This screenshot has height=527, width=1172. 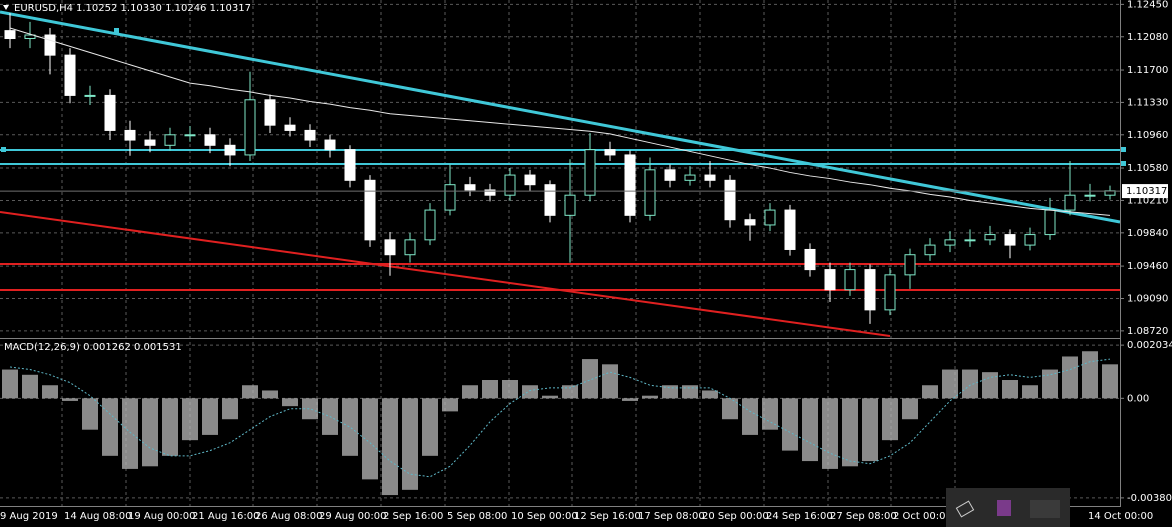 I want to click on menu-arrow, so click(x=6, y=7).